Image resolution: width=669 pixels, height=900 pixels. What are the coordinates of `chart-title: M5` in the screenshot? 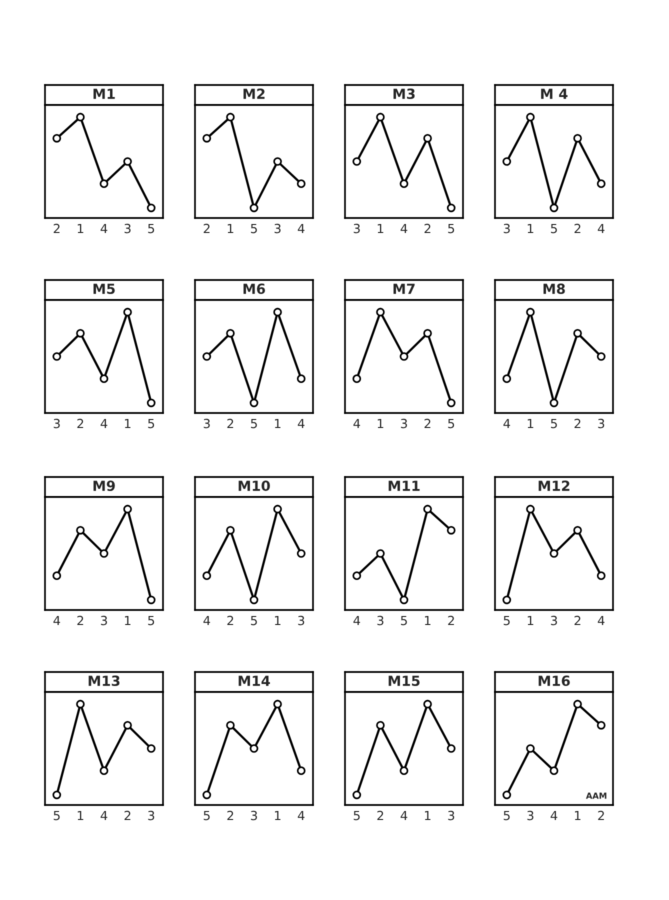 It's located at (104, 289).